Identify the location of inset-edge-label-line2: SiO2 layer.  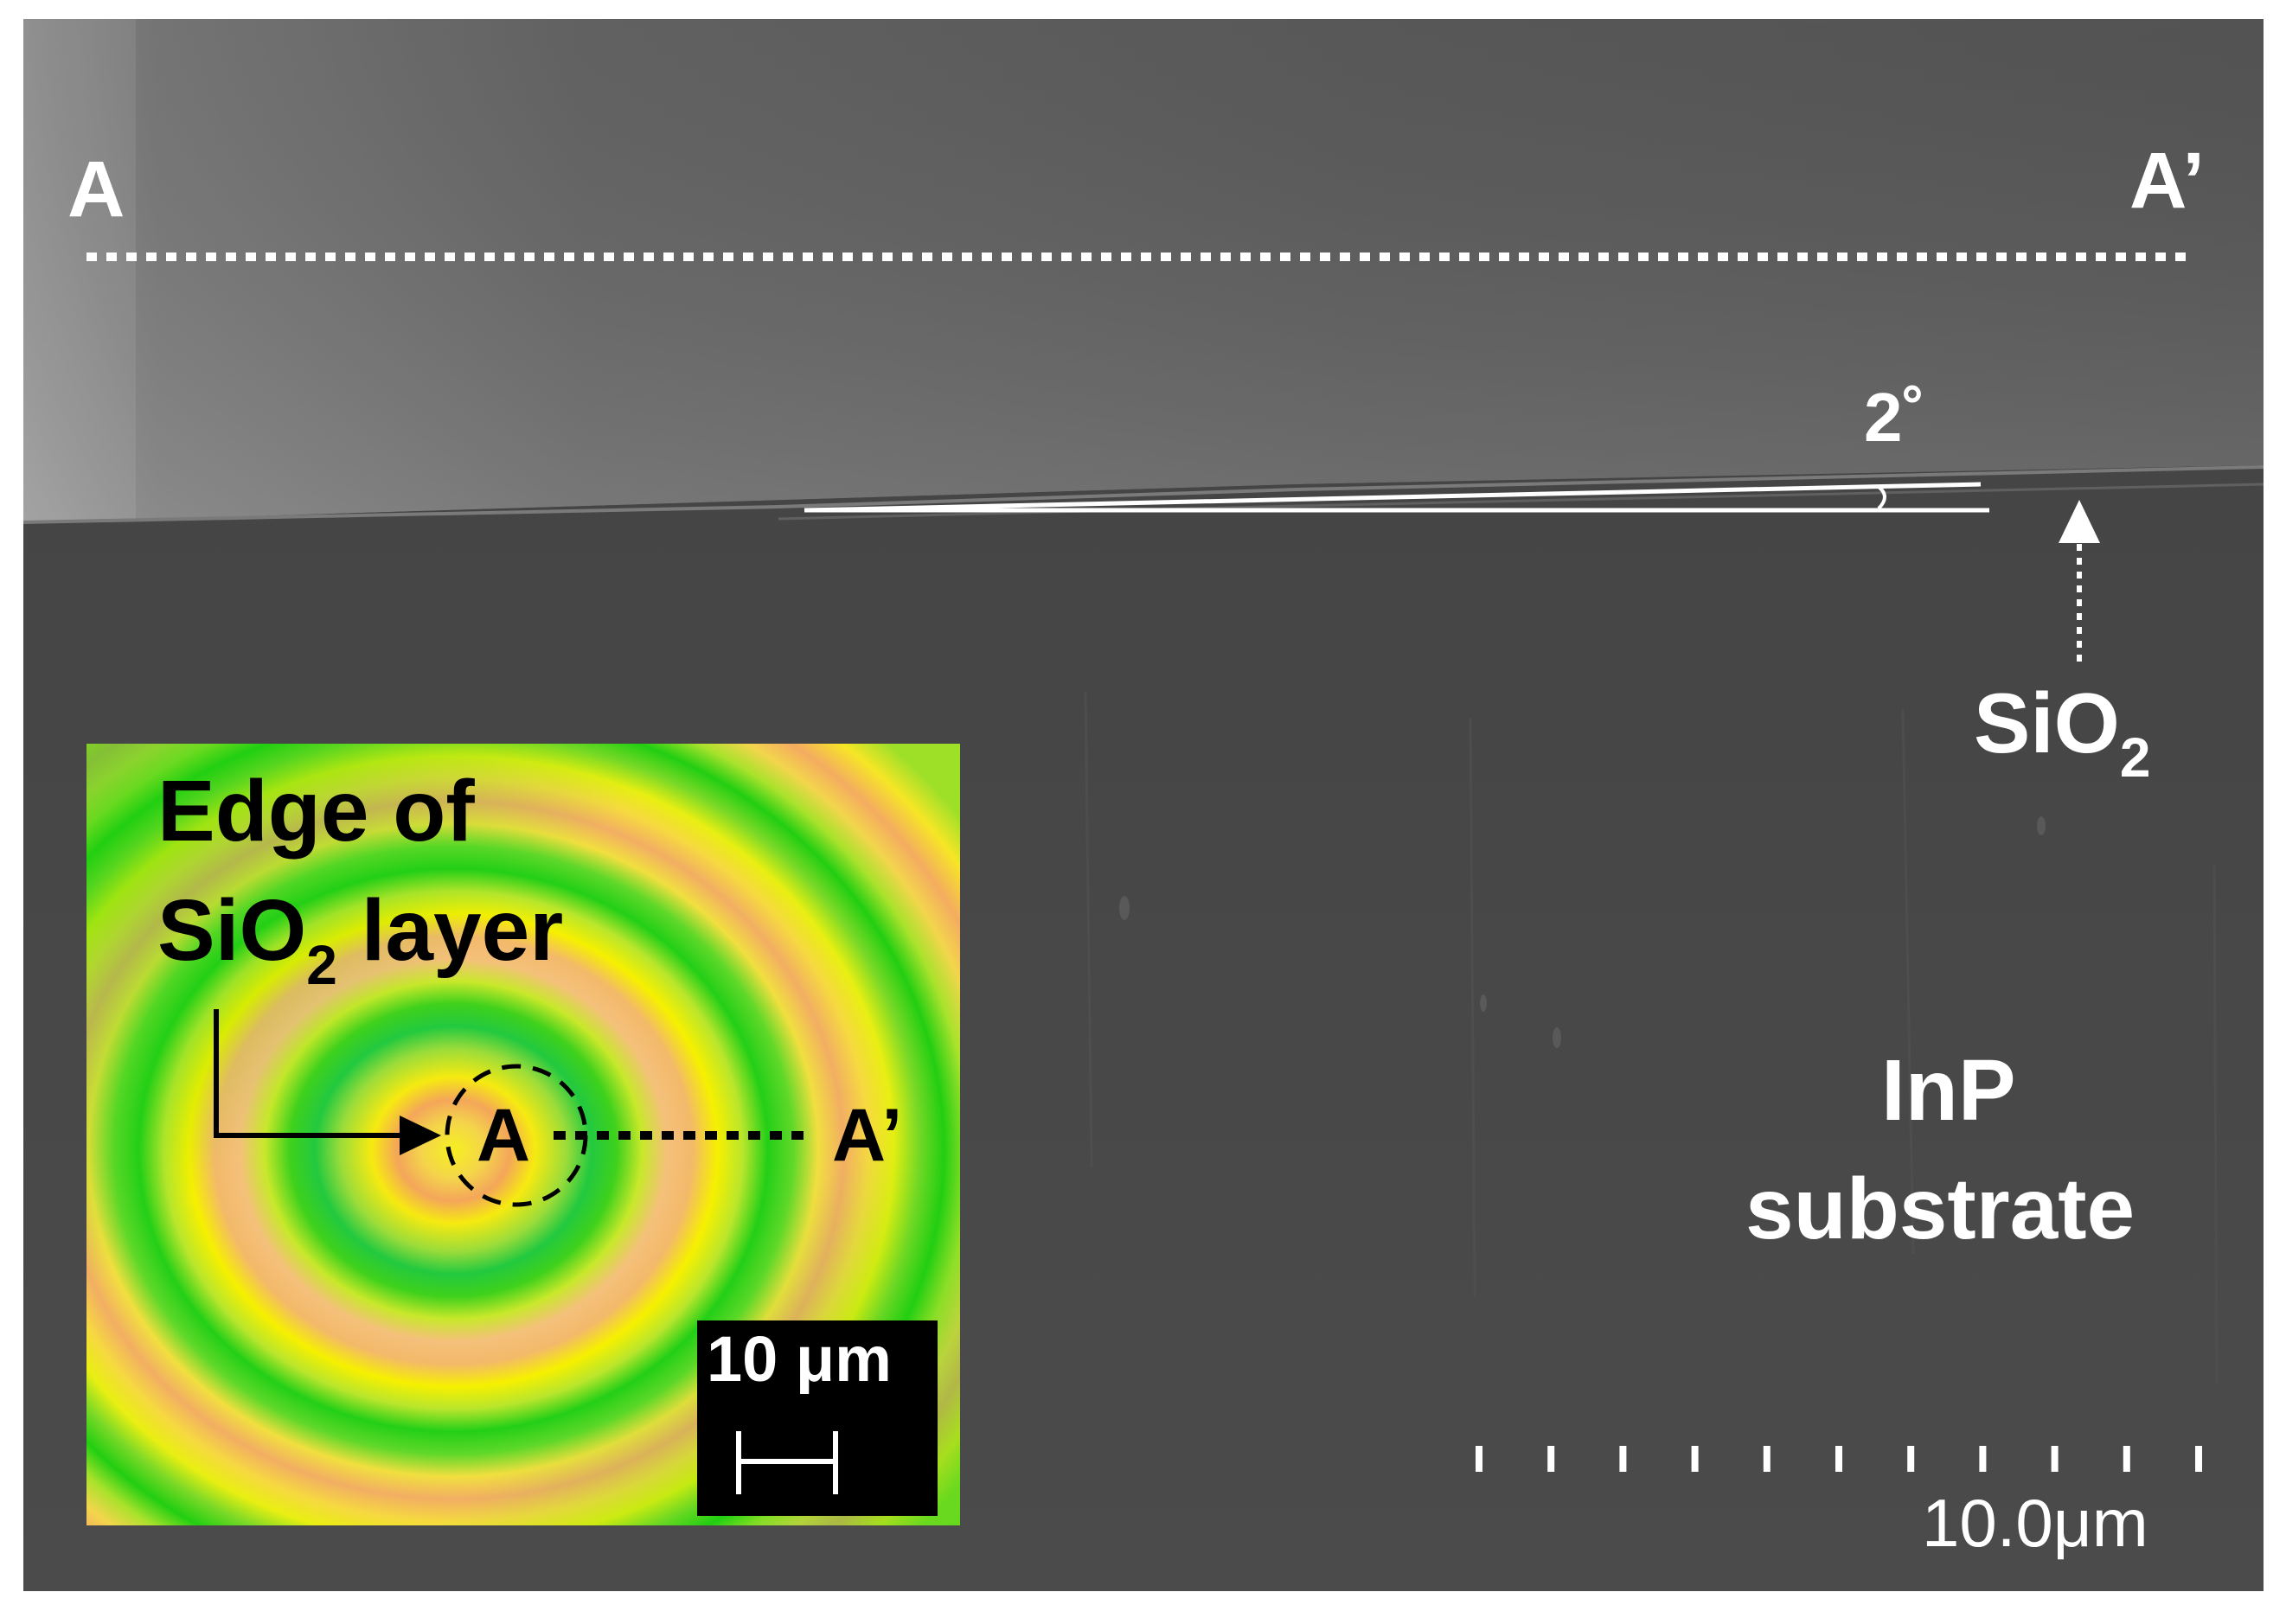
(360, 939).